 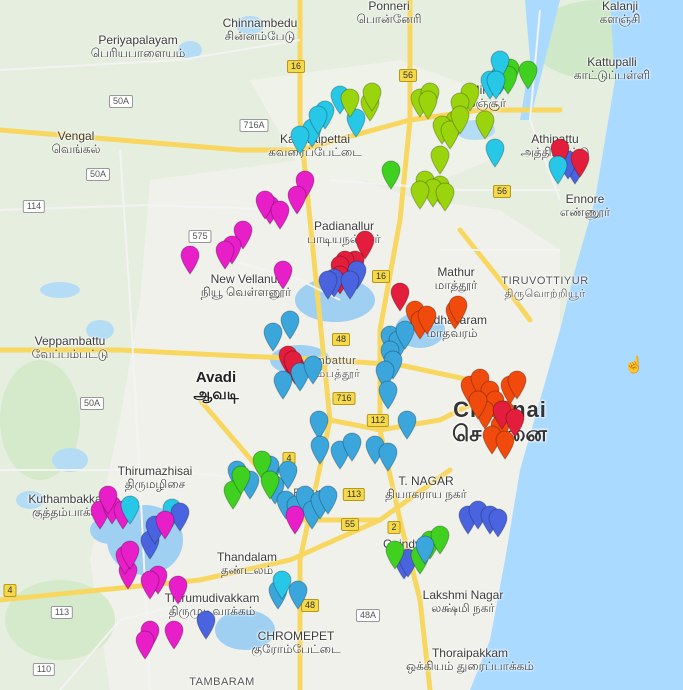 I want to click on road-shield: 56, so click(x=502, y=191).